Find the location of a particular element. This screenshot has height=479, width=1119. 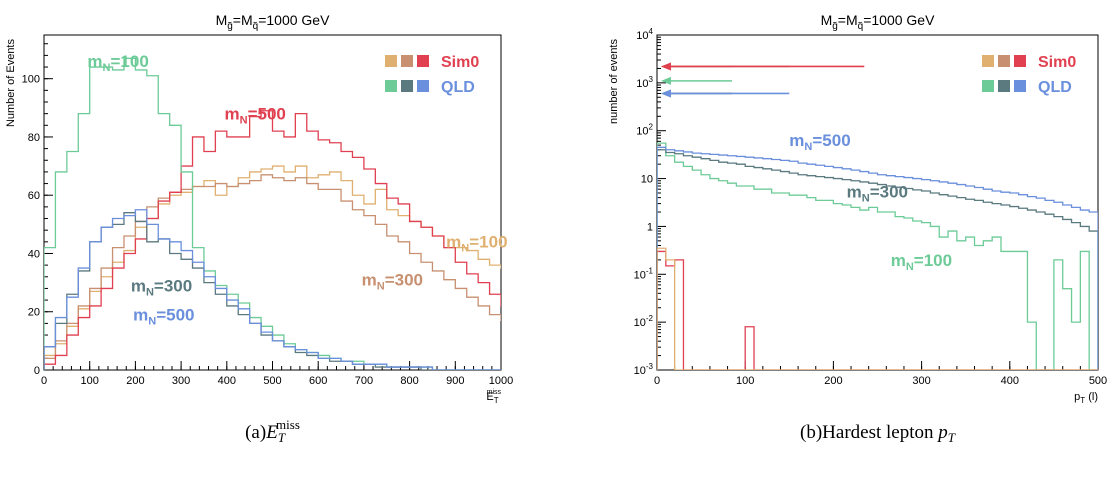

y-tick-label: 10⁴ is located at coordinates (644, 34).